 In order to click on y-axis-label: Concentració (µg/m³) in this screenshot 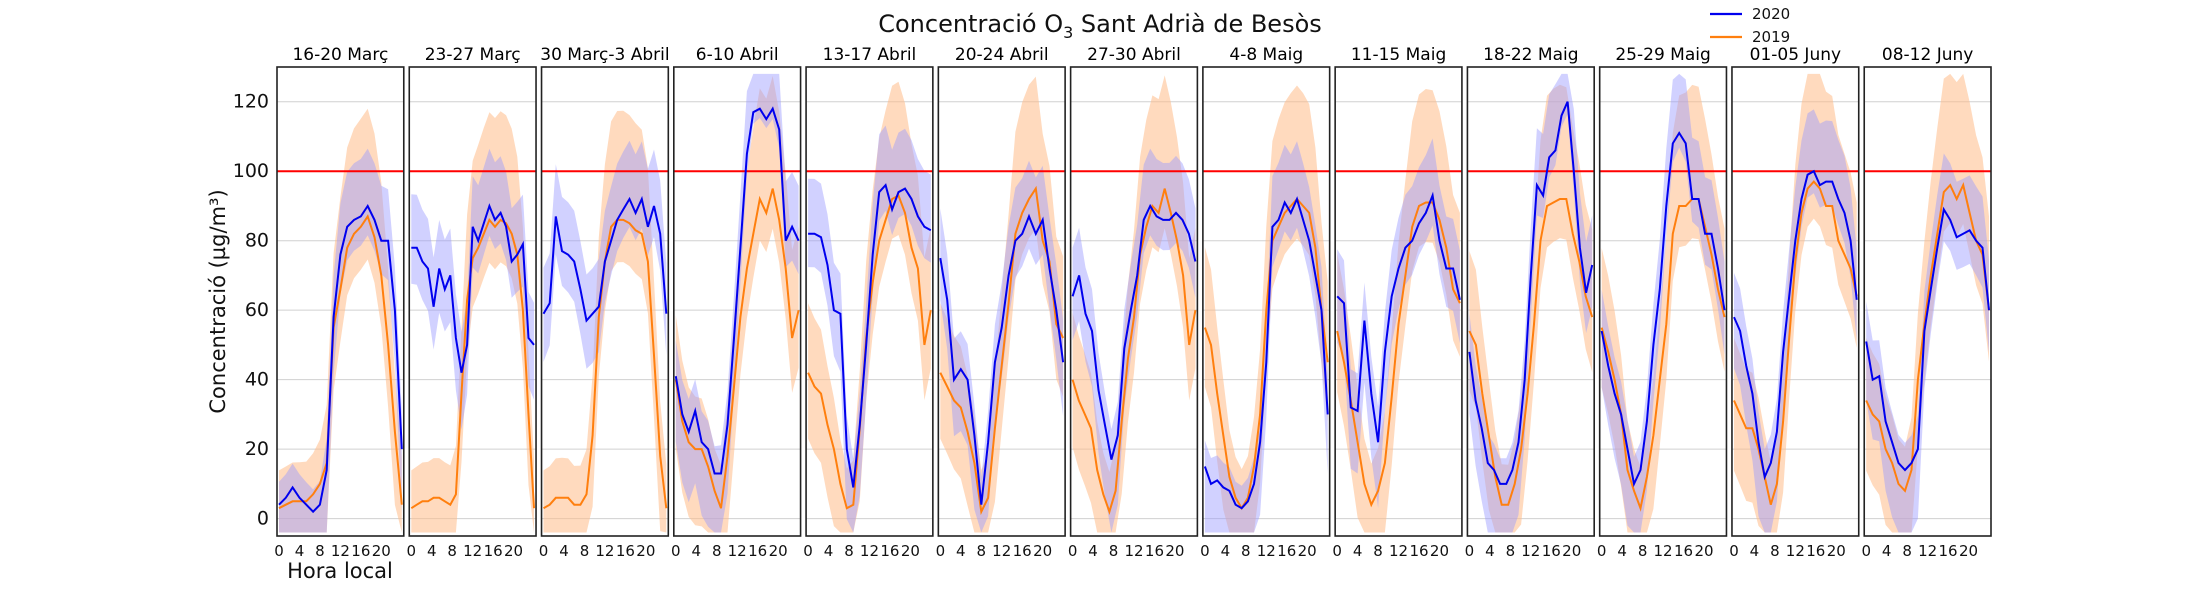, I will do `click(218, 301)`.